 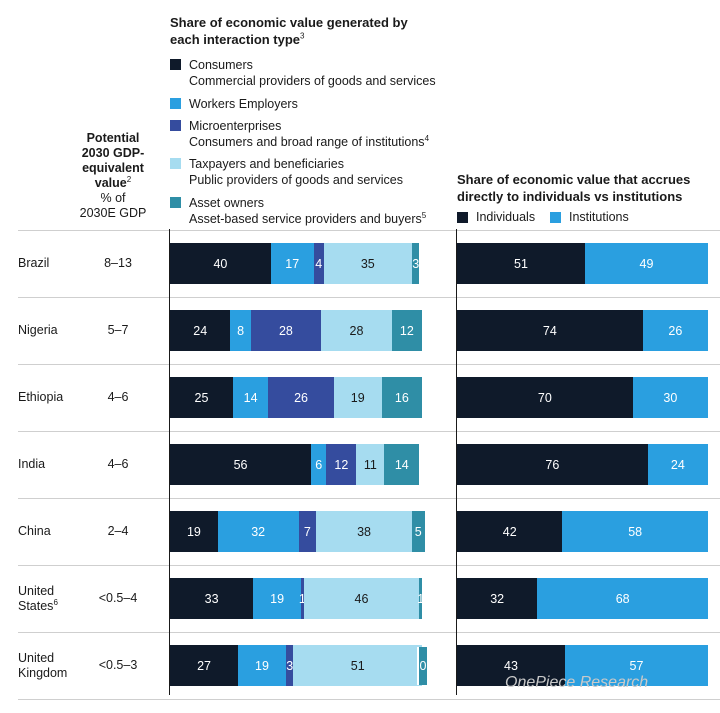 I want to click on bar-value-label: 35, so click(x=367, y=263).